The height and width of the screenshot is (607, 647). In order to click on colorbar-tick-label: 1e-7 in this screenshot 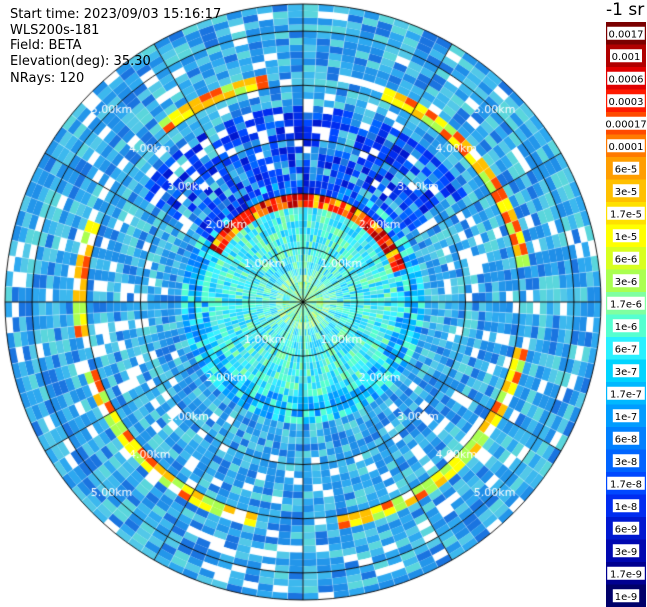, I will do `click(626, 417)`.